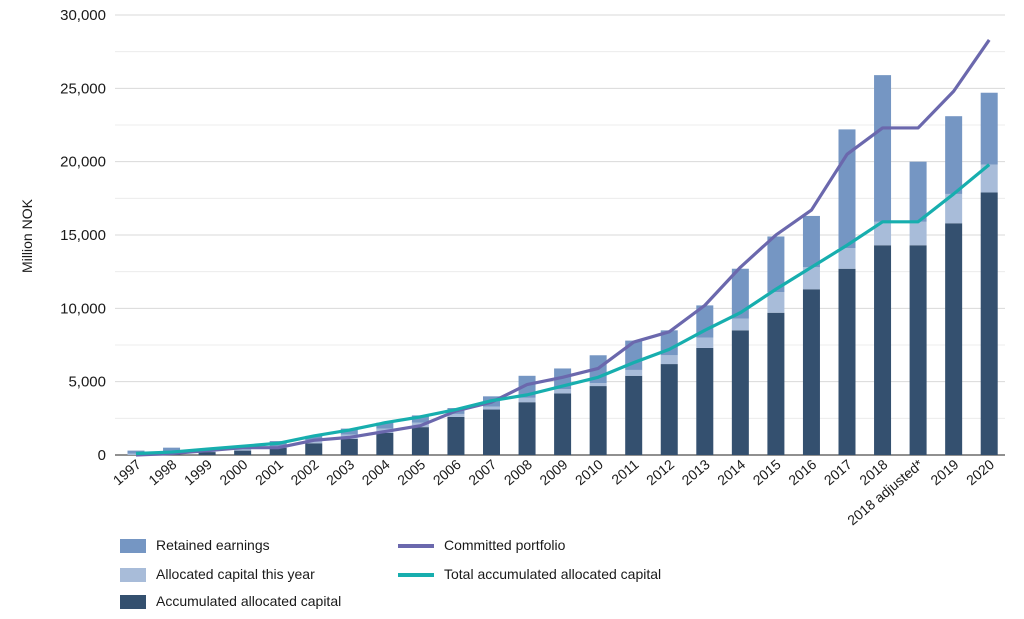  Describe the element at coordinates (83, 15) in the screenshot. I see `y-tick-label: 30,000` at that location.